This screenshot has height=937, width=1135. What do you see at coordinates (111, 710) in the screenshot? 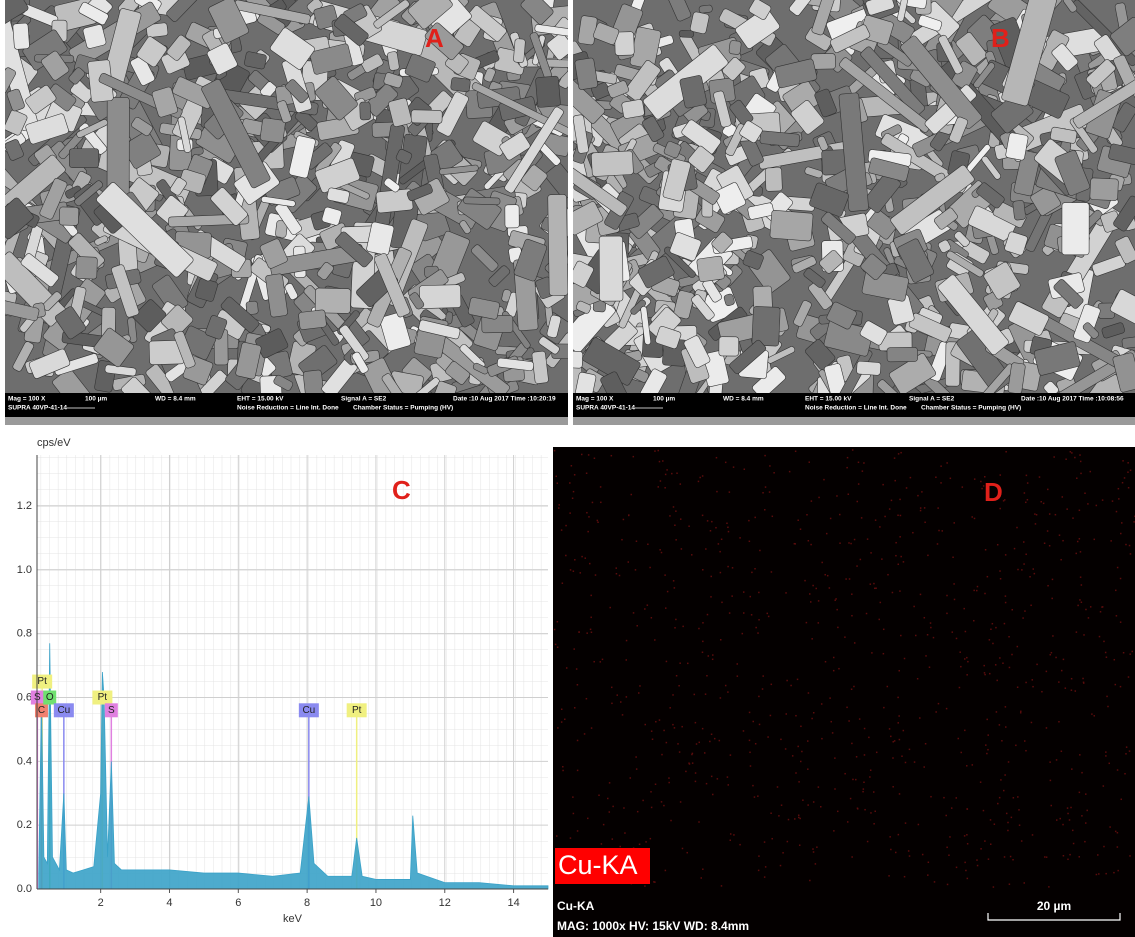
I see `peak-label: S` at bounding box center [111, 710].